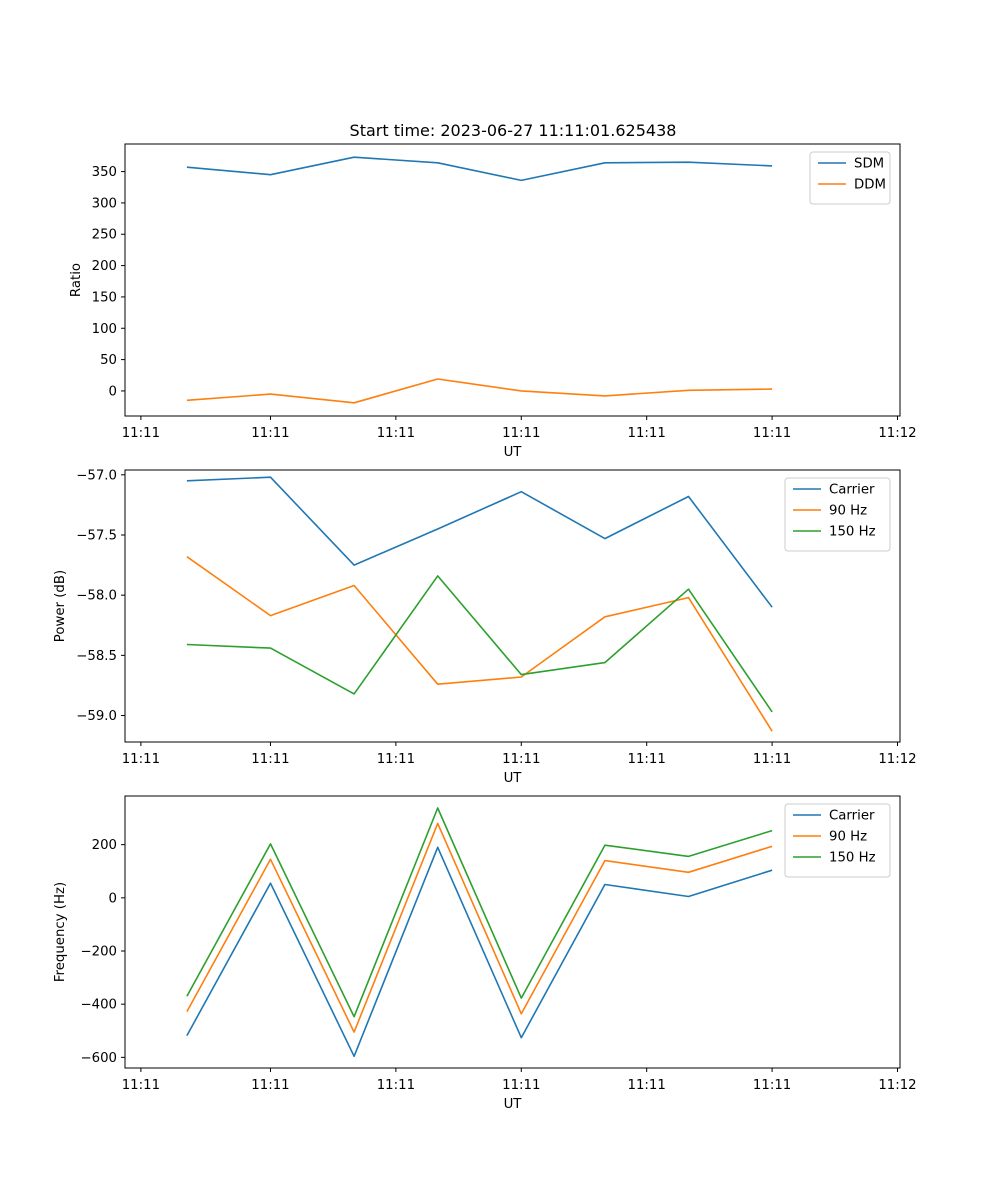 Image resolution: width=1000 pixels, height=1200 pixels. I want to click on y-axis-label: Frequency (Hz), so click(60, 932).